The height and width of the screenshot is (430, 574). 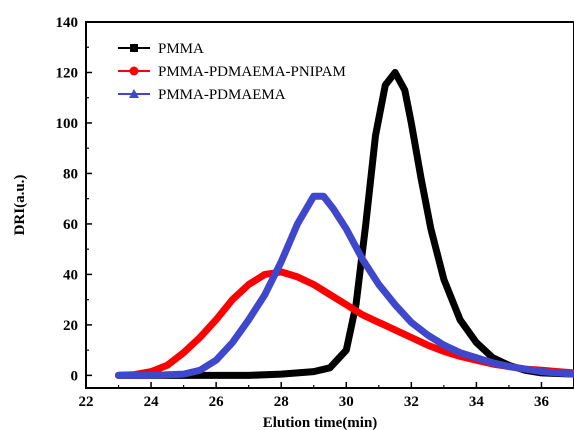 I want to click on y-axis-ticks: 0 20 40 60 80 100 120 140, so click(x=74, y=199).